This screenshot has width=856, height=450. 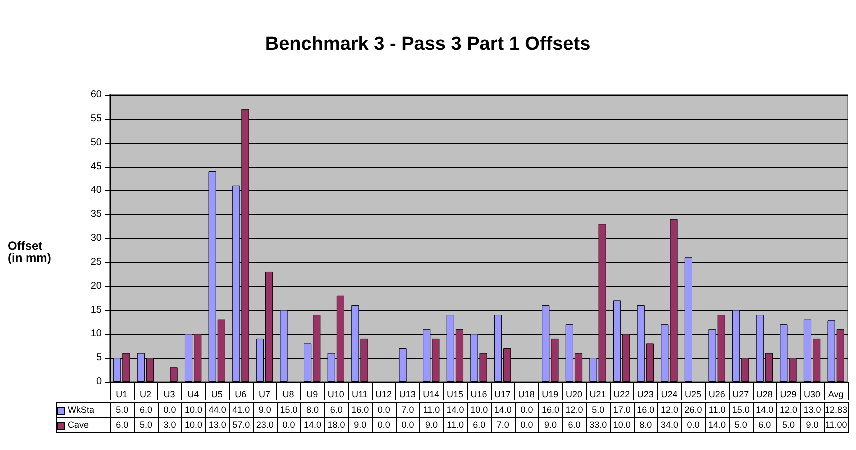 What do you see at coordinates (669, 395) in the screenshot?
I see `x-tick-label: U24` at bounding box center [669, 395].